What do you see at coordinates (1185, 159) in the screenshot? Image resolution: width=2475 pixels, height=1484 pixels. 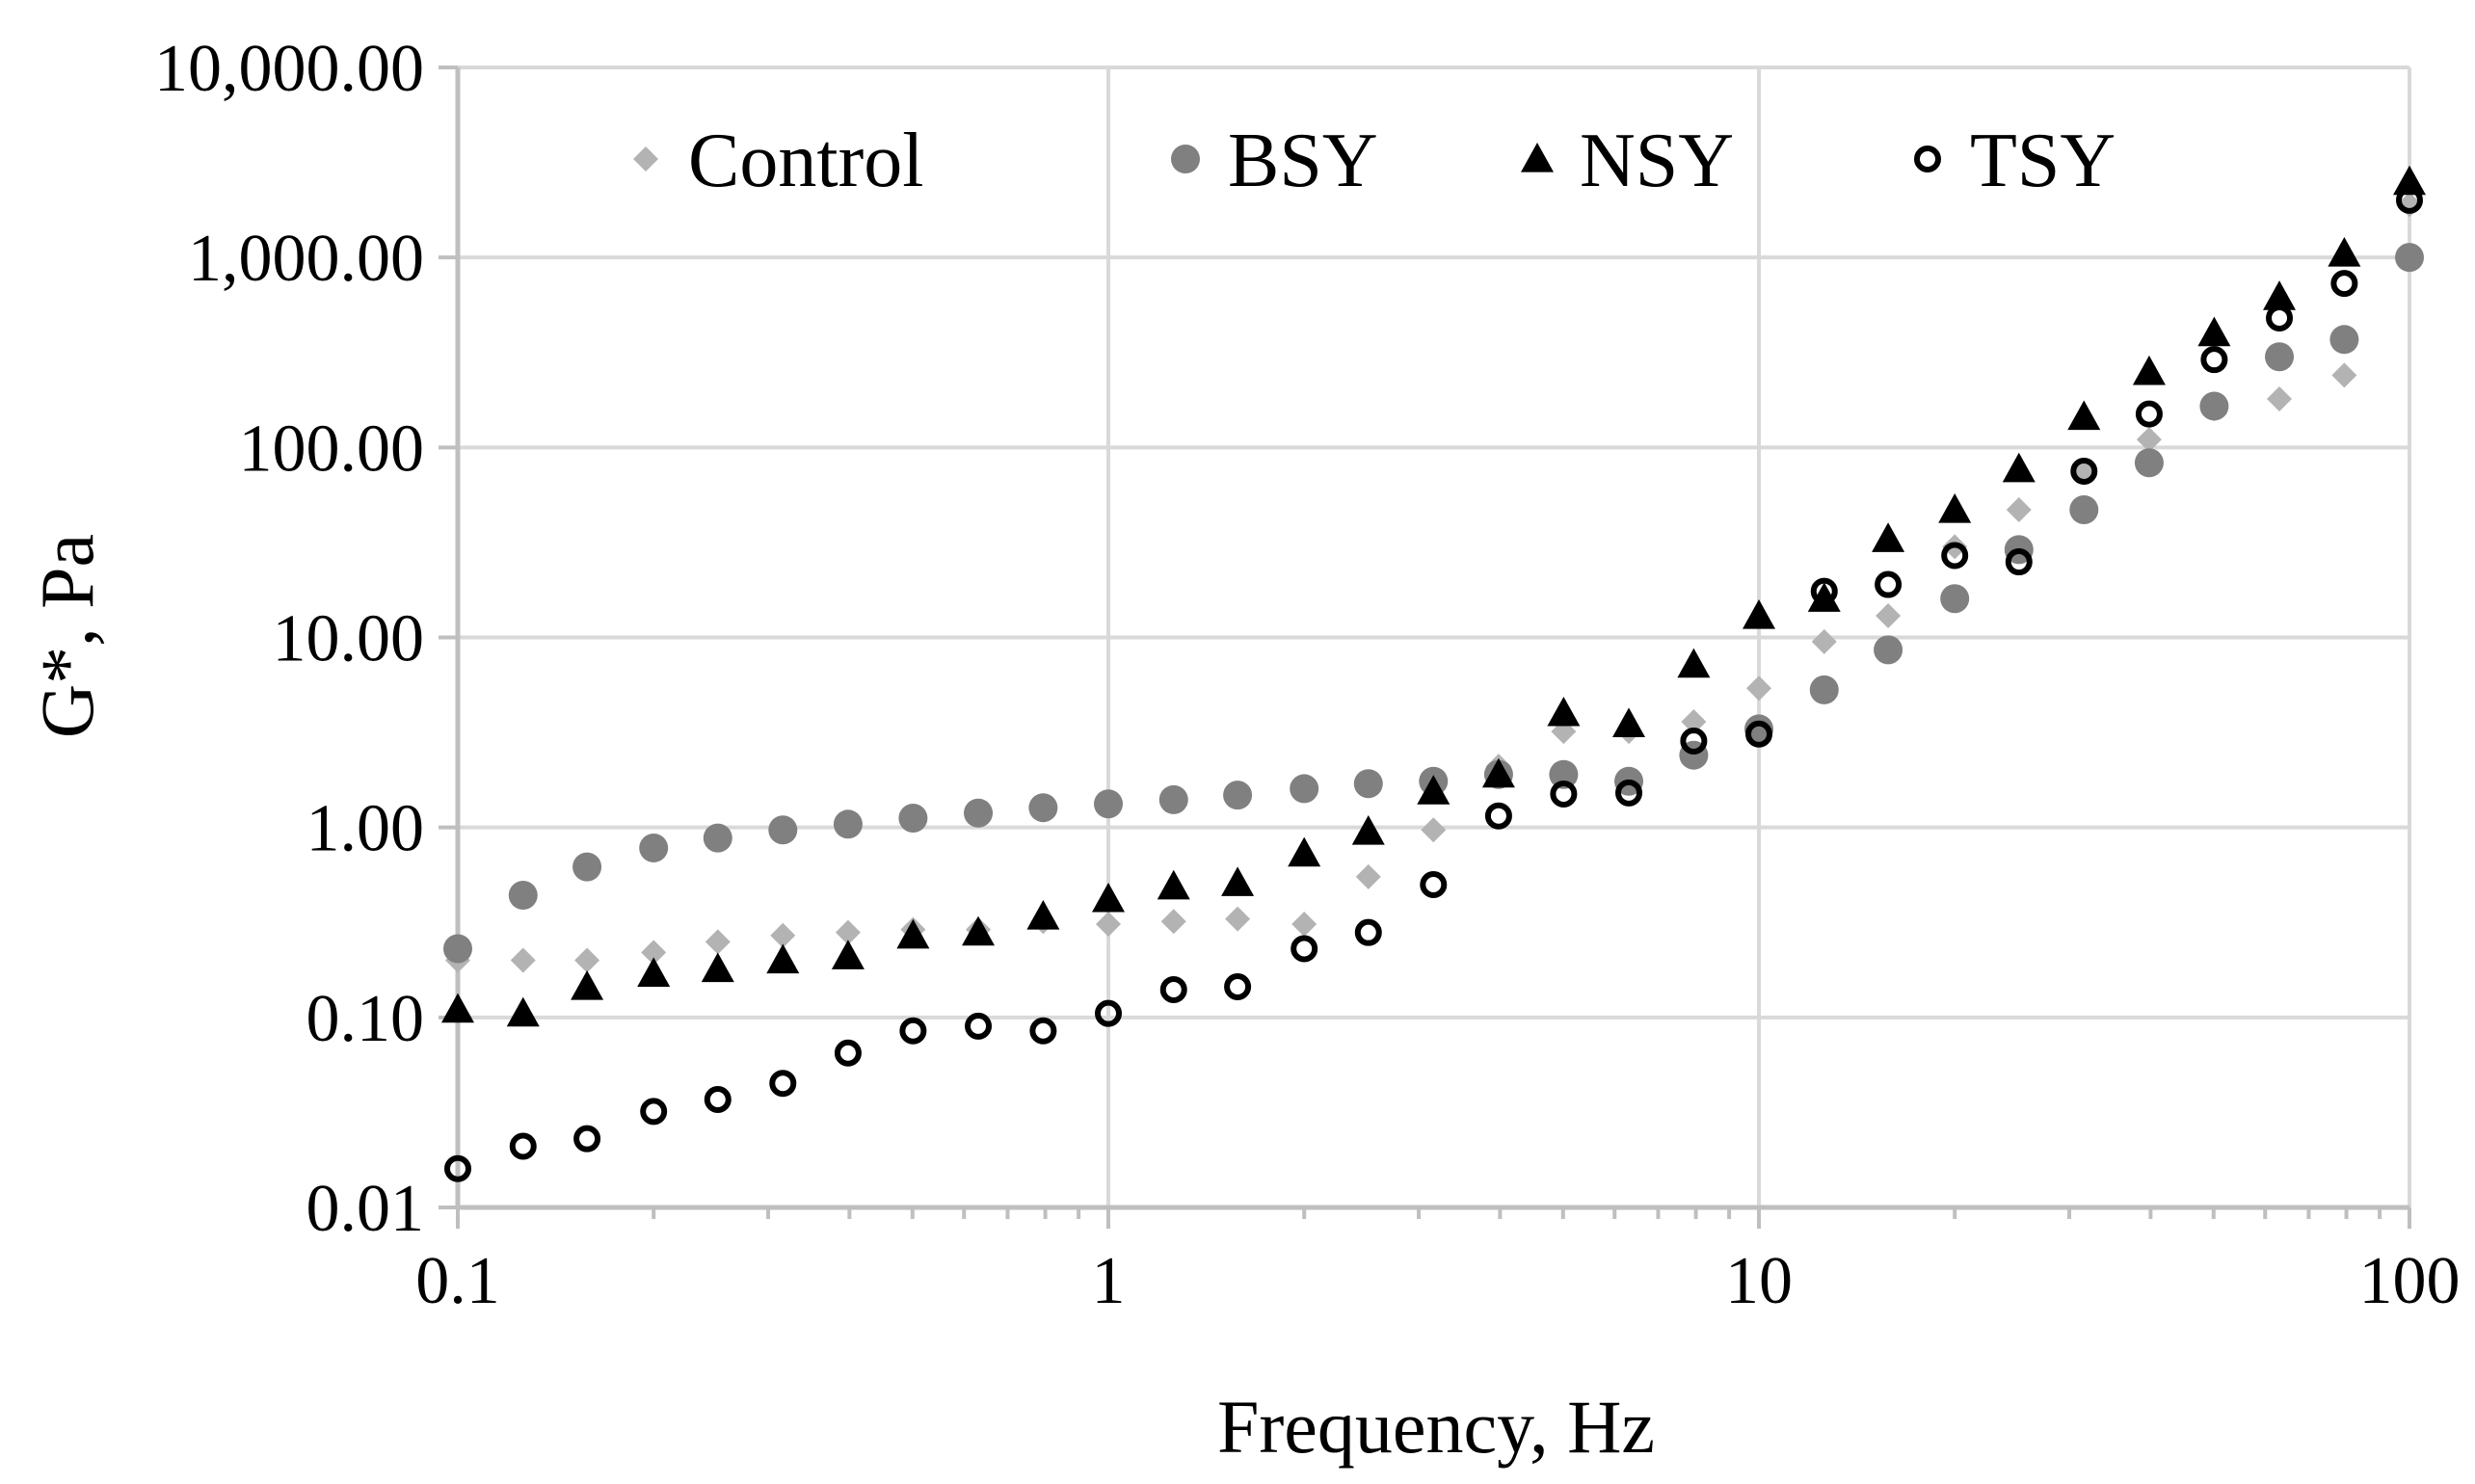 I see `legend-marker-bsy` at bounding box center [1185, 159].